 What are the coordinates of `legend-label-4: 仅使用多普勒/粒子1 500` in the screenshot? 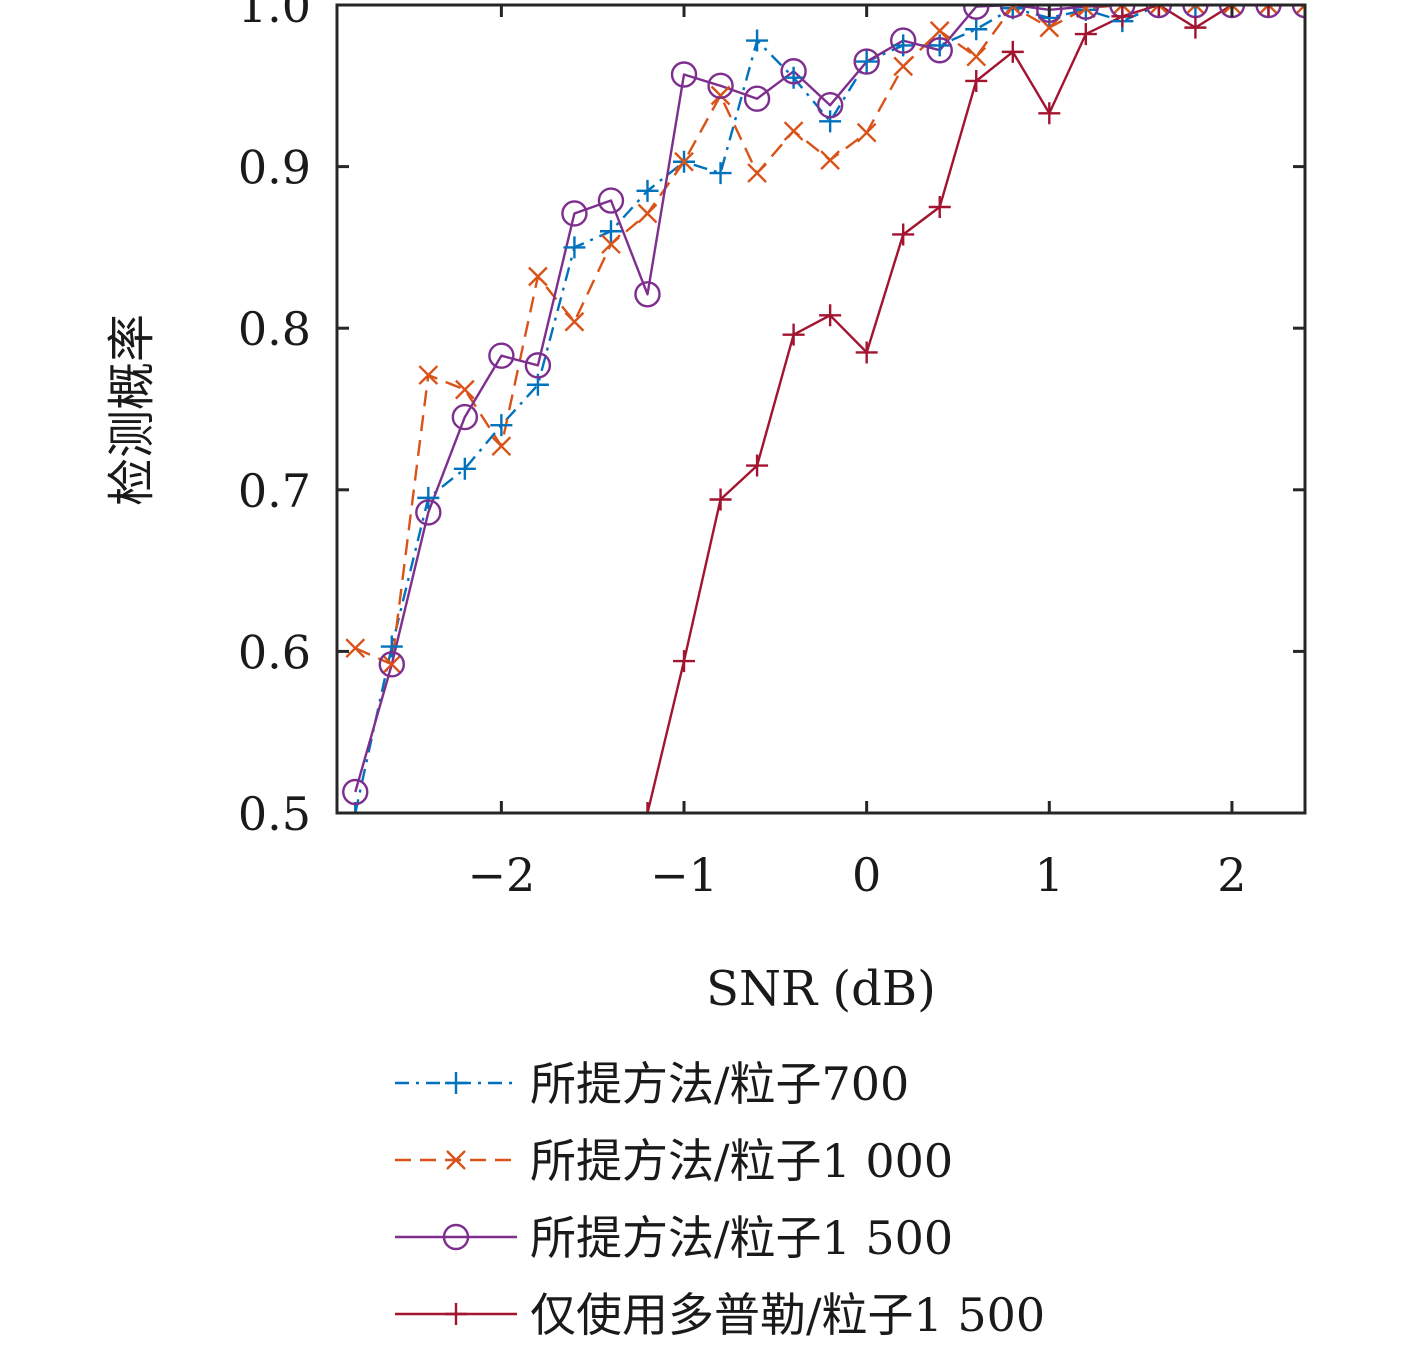 It's located at (787, 1315).